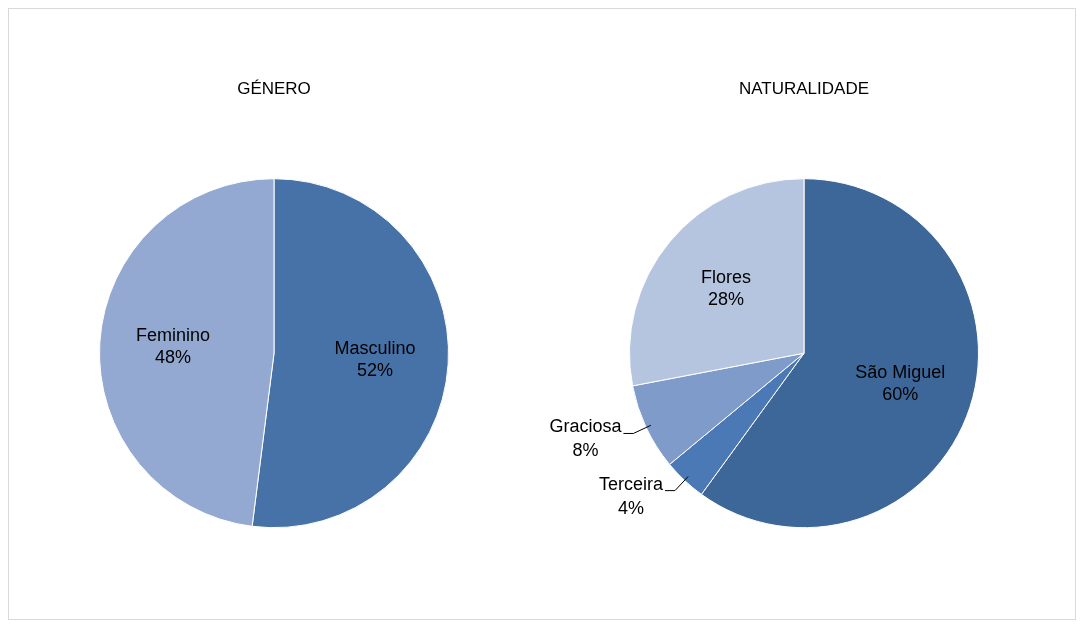  I want to click on slice-label: Graciosa, so click(586, 426).